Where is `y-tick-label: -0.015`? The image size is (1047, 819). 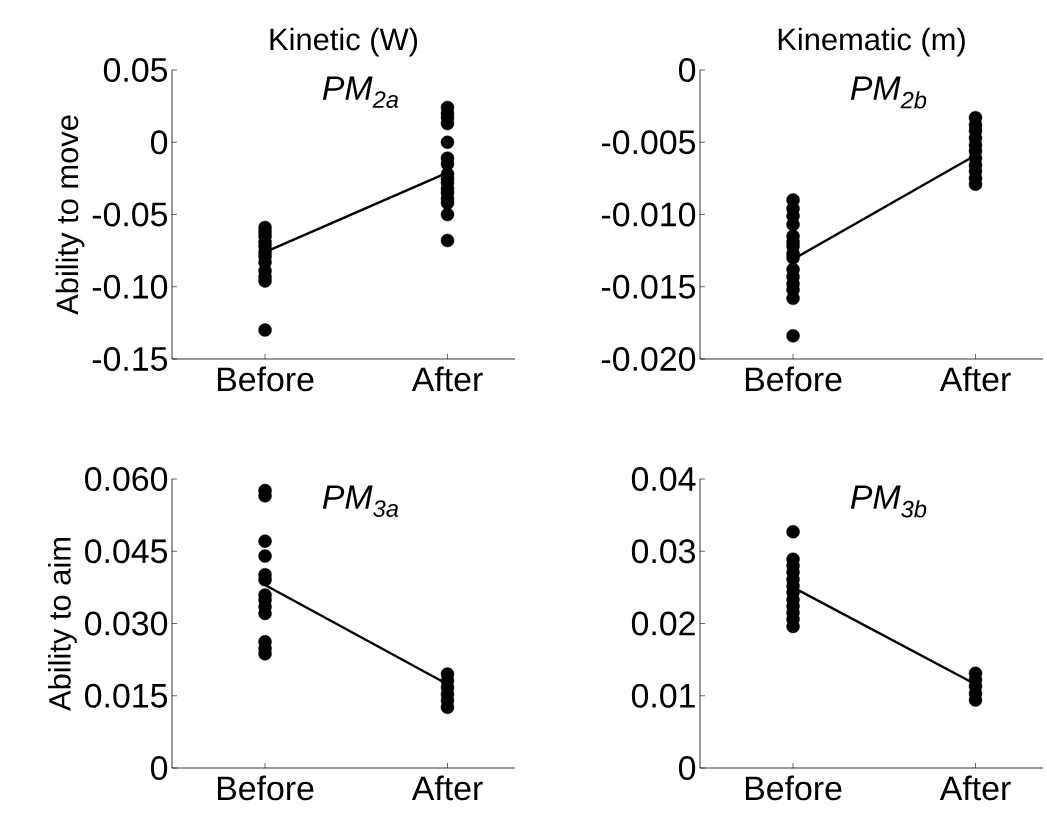
y-tick-label: -0.015 is located at coordinates (648, 286).